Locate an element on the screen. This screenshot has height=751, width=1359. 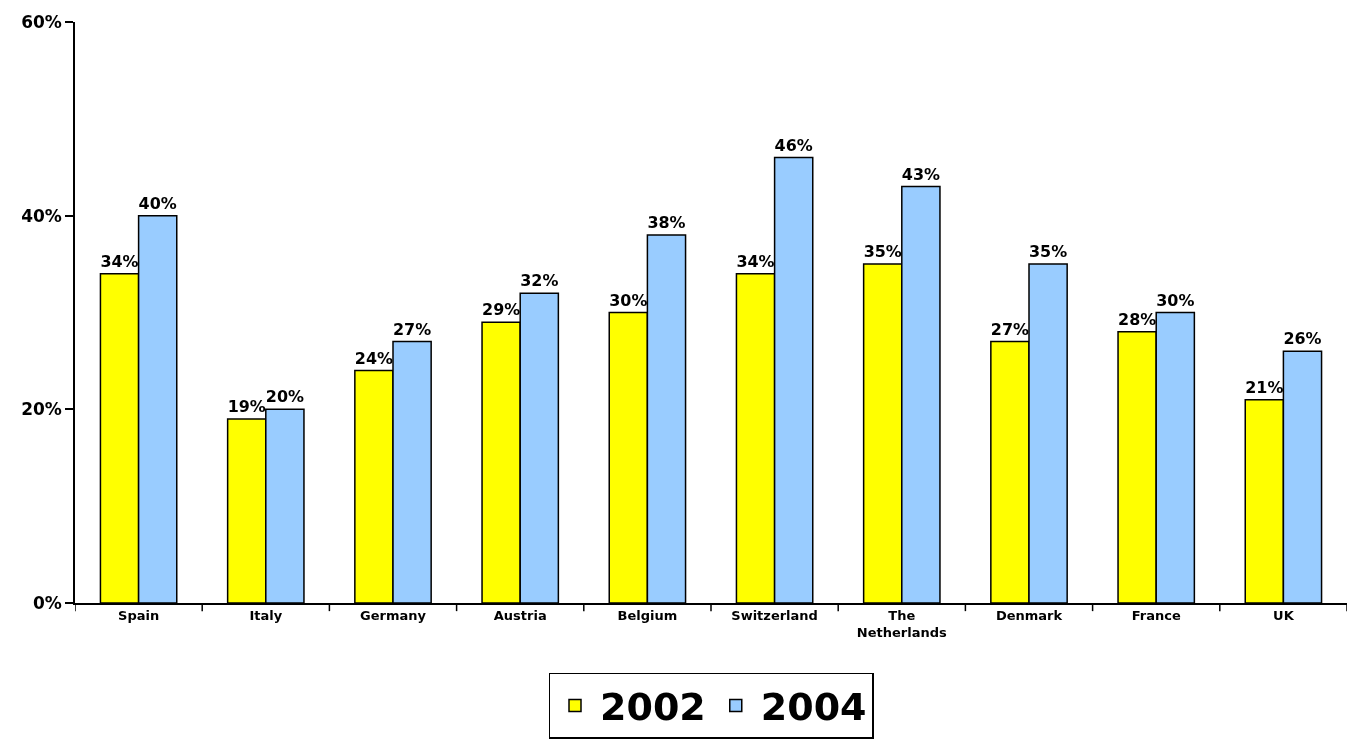
data-label: 27% is located at coordinates (412, 329).